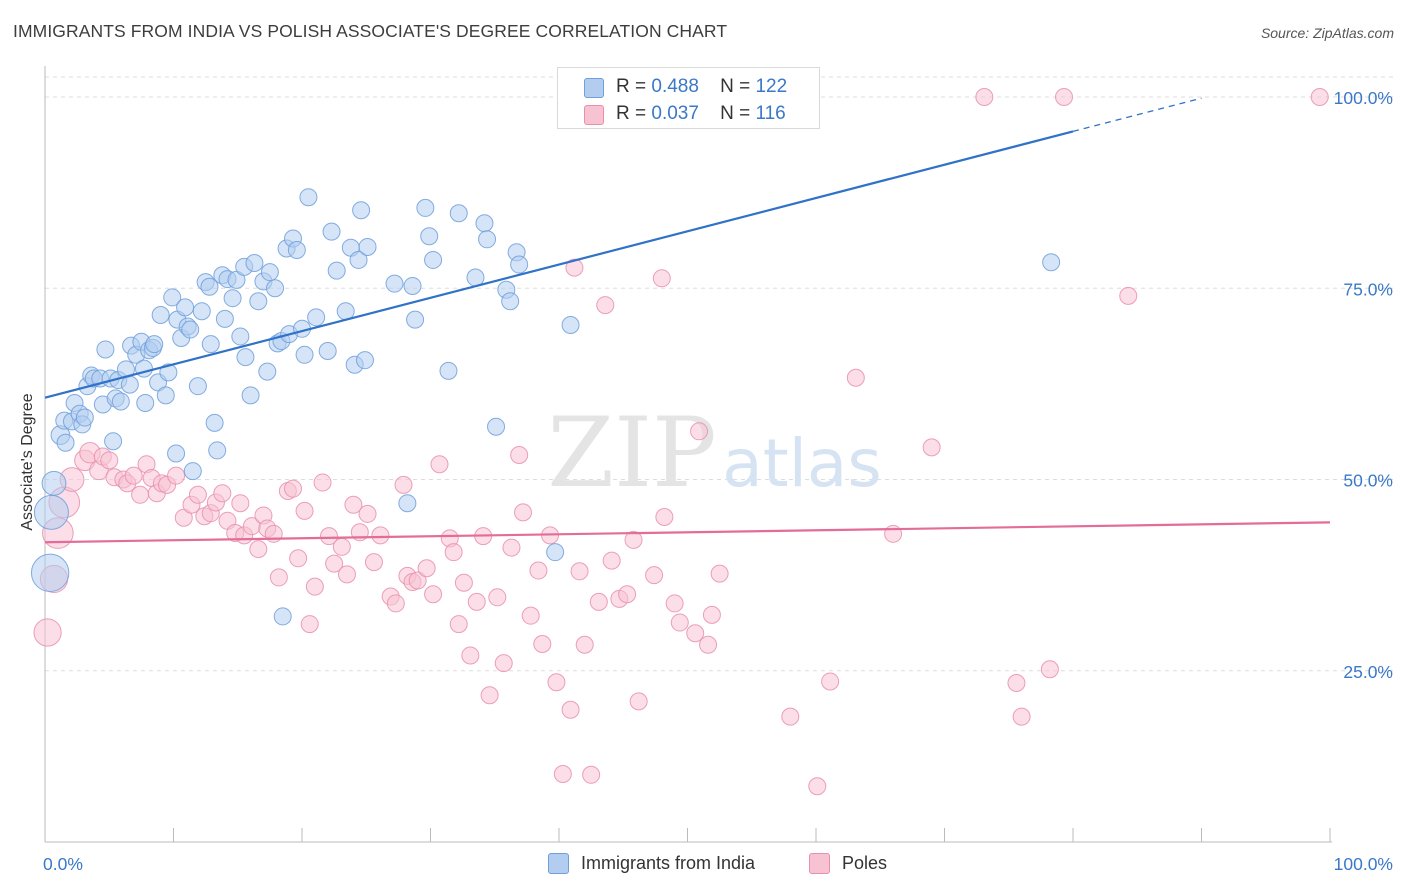  Describe the element at coordinates (668, 863) in the screenshot. I see `legend-label-india: Immigrants from India` at that location.